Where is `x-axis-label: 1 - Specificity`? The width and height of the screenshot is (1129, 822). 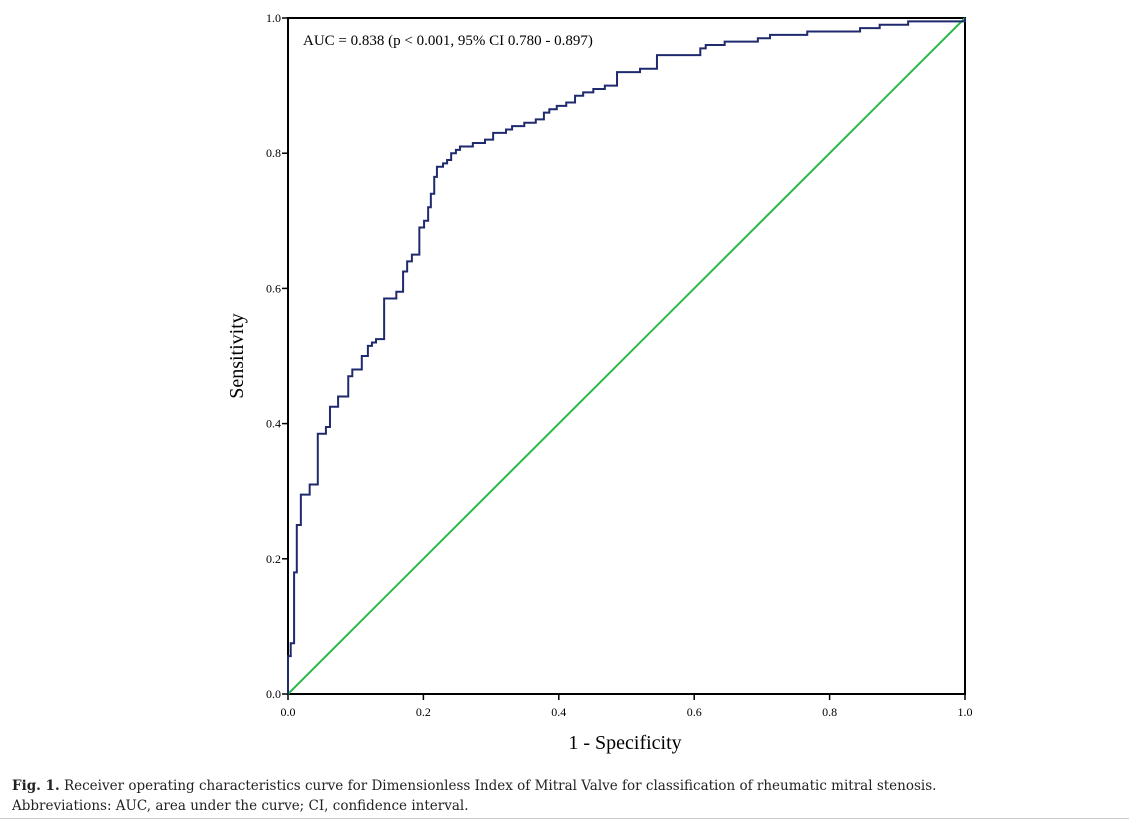
x-axis-label: 1 - Specificity is located at coordinates (624, 743).